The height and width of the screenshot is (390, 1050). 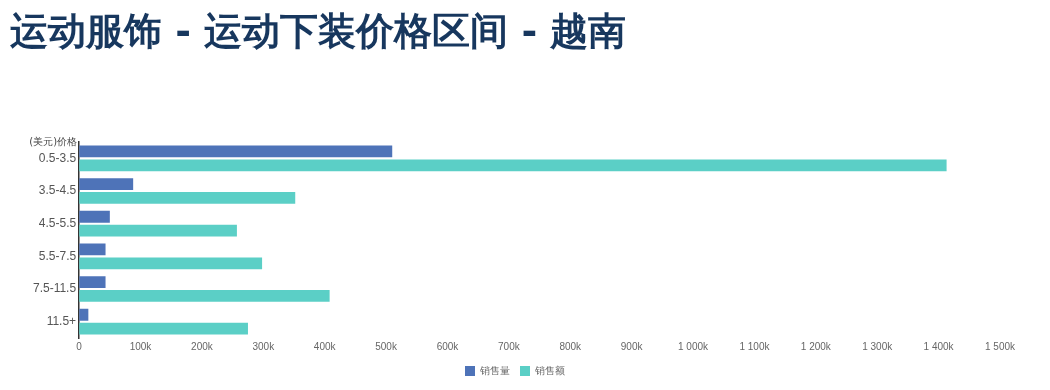 What do you see at coordinates (509, 346) in the screenshot?
I see `x-tick-label: 700k` at bounding box center [509, 346].